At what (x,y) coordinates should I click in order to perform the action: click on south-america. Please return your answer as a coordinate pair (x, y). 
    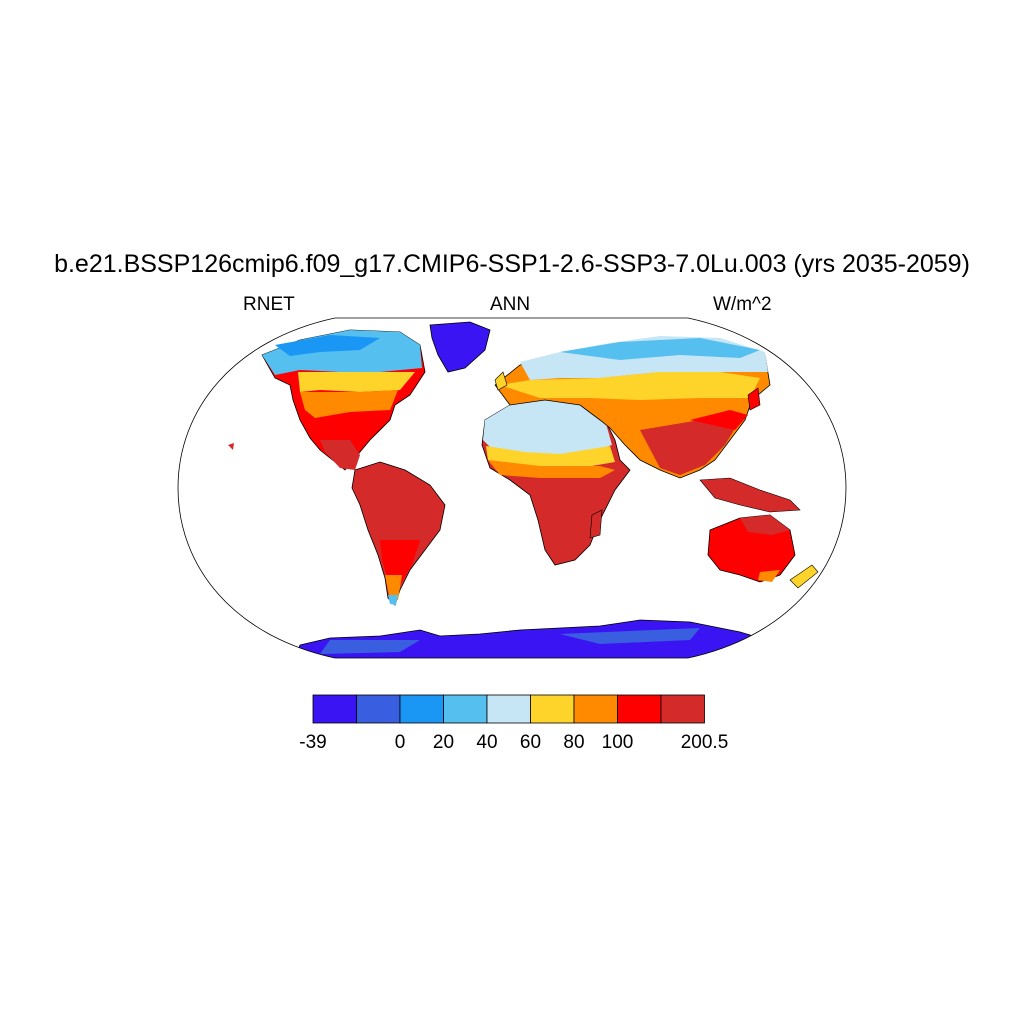
    Looking at the image, I should click on (398, 533).